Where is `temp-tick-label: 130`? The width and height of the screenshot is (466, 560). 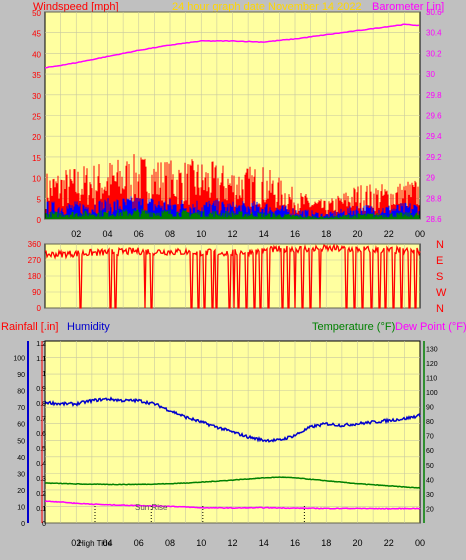
temp-tick-label: 130 is located at coordinates (432, 349).